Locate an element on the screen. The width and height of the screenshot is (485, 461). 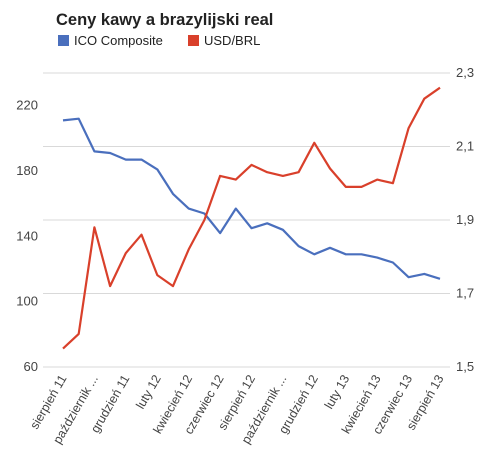
right-y-axis: 1,5 1,7 1,9 2,1 2,3 is located at coordinates (465, 219).